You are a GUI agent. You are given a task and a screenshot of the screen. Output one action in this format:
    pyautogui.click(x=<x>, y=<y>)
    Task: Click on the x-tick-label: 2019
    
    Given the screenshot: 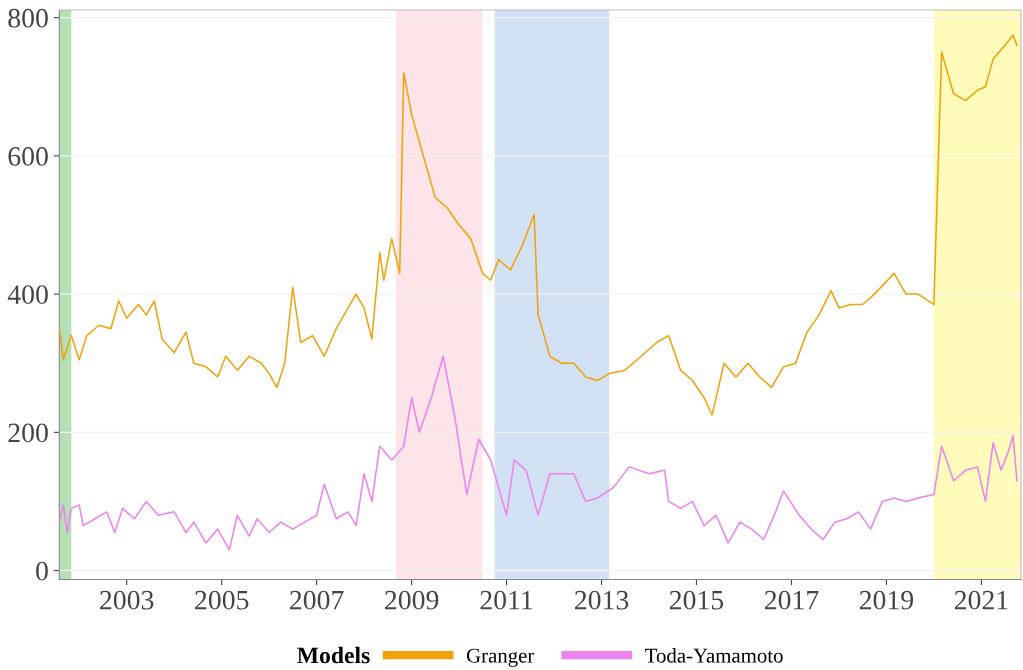 What is the action you would take?
    pyautogui.click(x=886, y=600)
    